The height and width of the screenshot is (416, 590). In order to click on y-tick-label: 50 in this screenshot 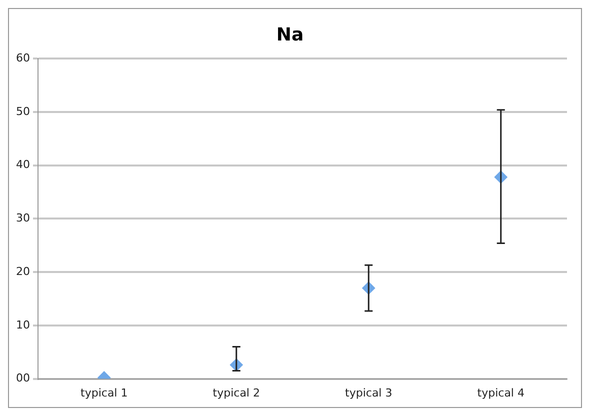, I will do `click(23, 111)`.